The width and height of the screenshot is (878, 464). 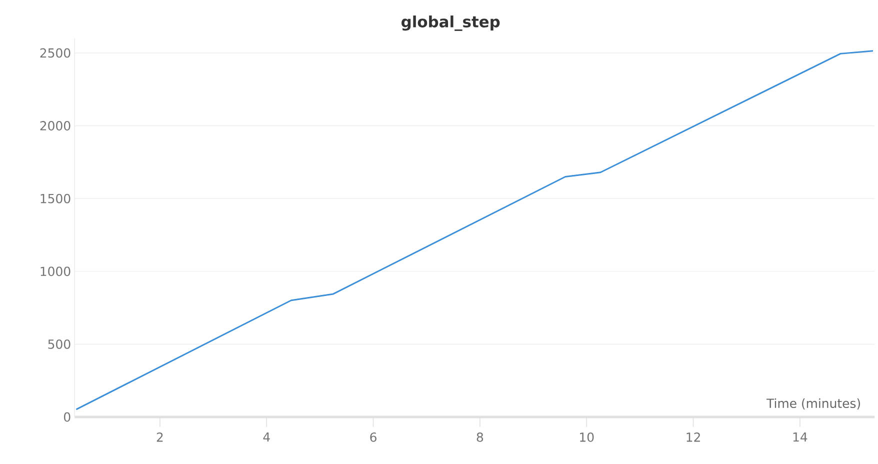 I want to click on x-tick-label: 8, so click(x=480, y=437).